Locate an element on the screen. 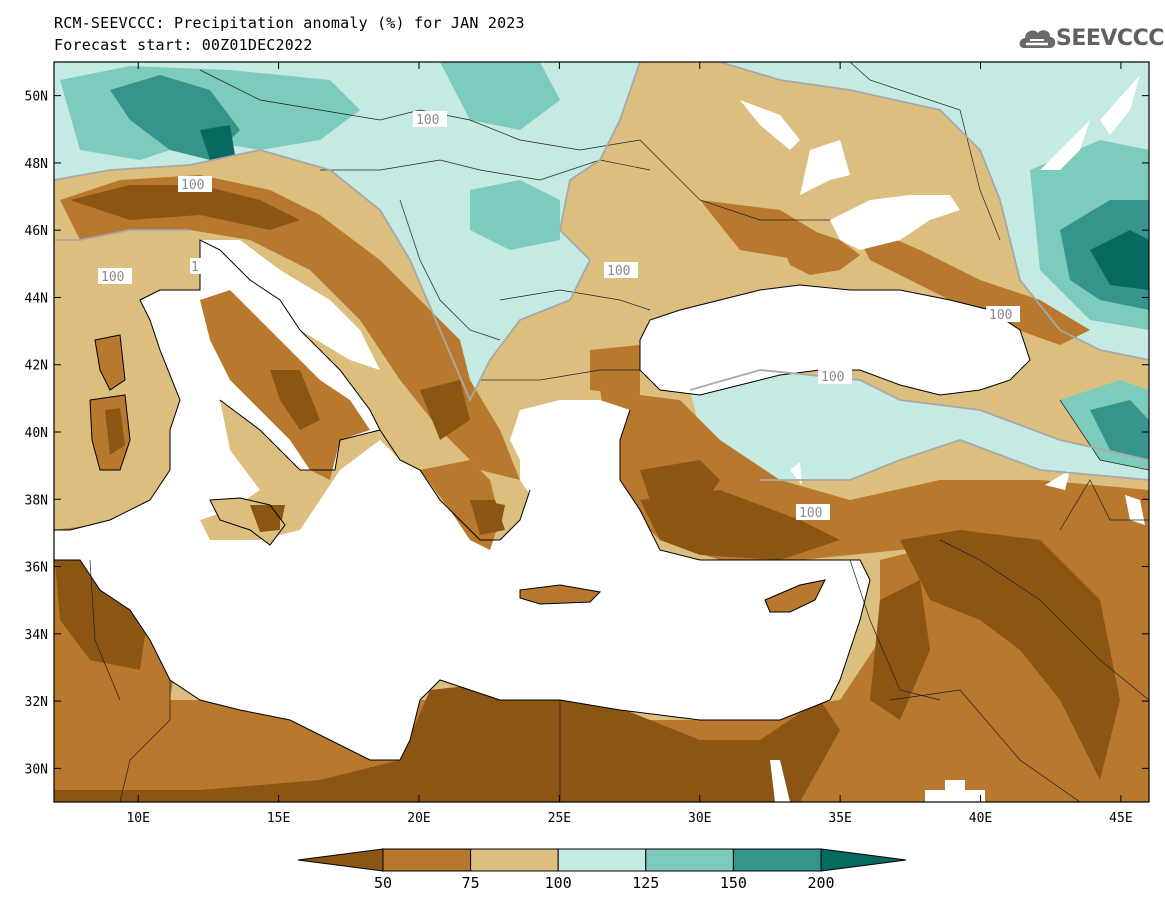 This screenshot has width=1165, height=907. lat-tick-label: 32N is located at coordinates (36, 702).